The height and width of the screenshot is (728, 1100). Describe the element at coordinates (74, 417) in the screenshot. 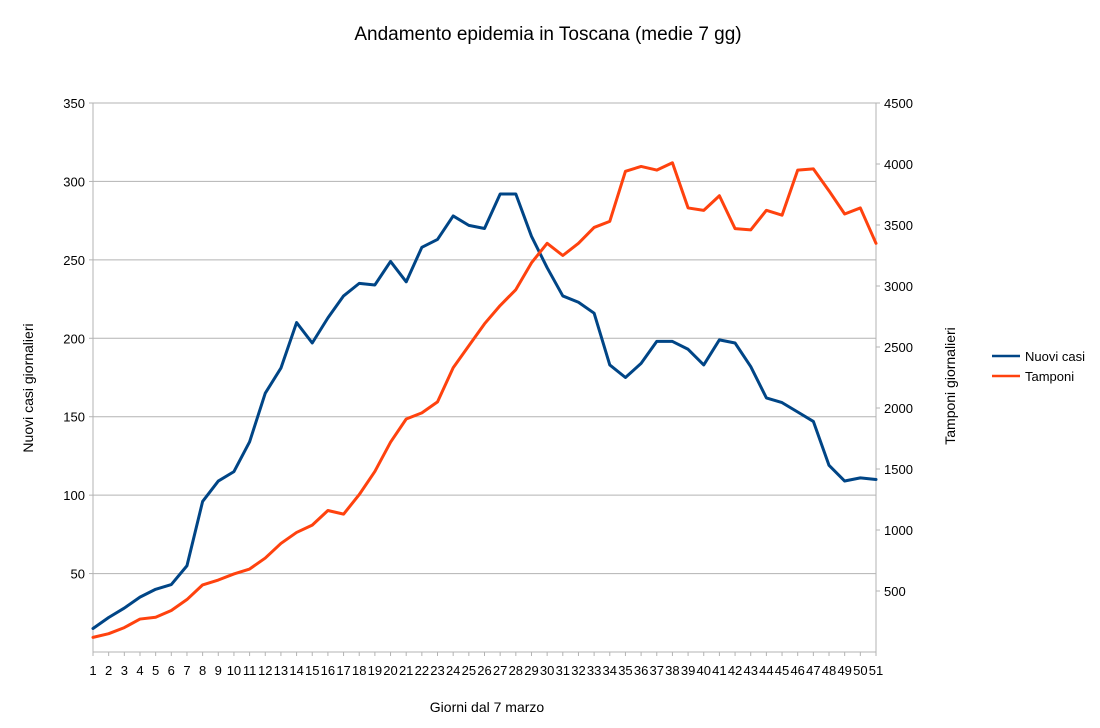

I see `y-left-tick-label: 150` at that location.